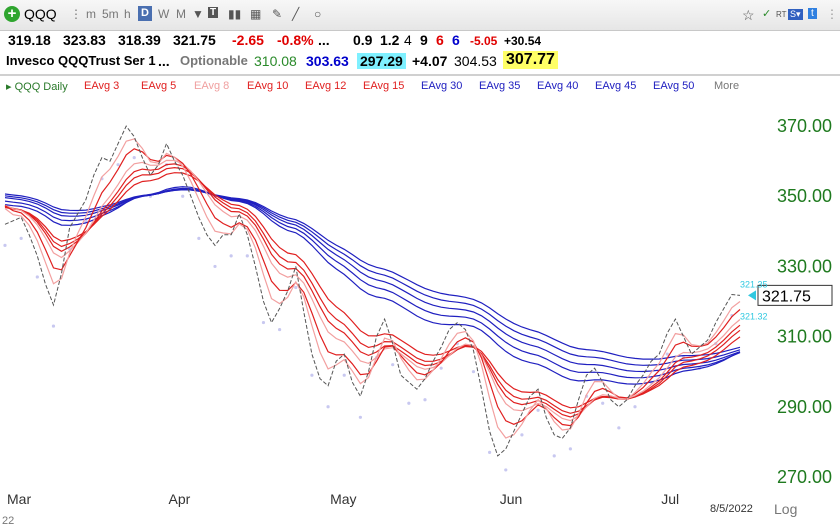 The height and width of the screenshot is (532, 840). I want to click on favorite-star-icon: ☆, so click(748, 15).